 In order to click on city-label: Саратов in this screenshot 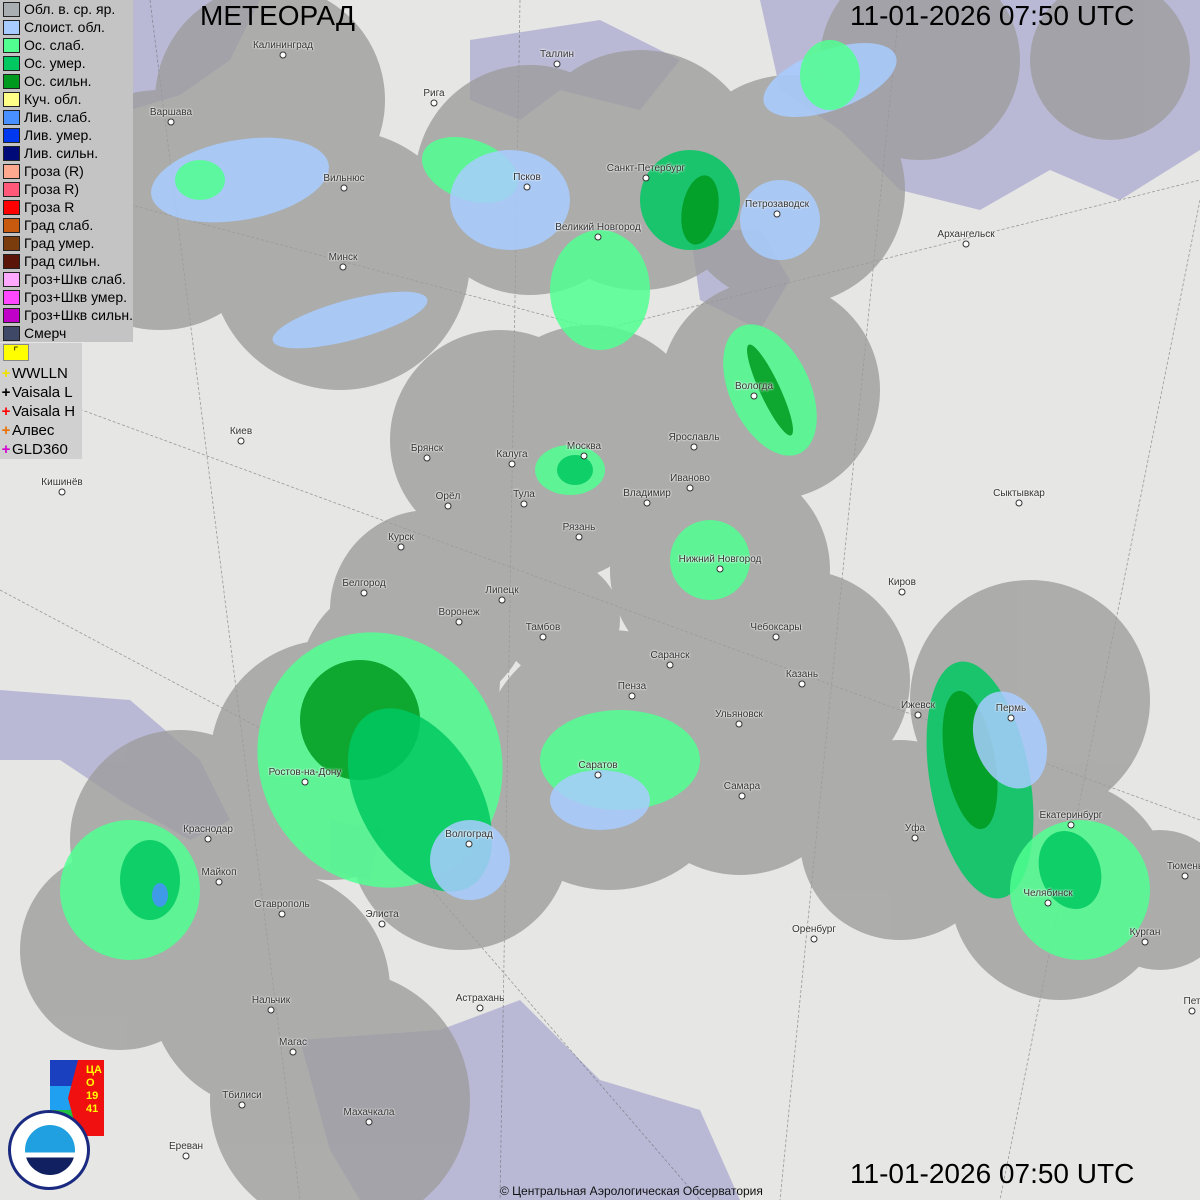, I will do `click(598, 765)`.